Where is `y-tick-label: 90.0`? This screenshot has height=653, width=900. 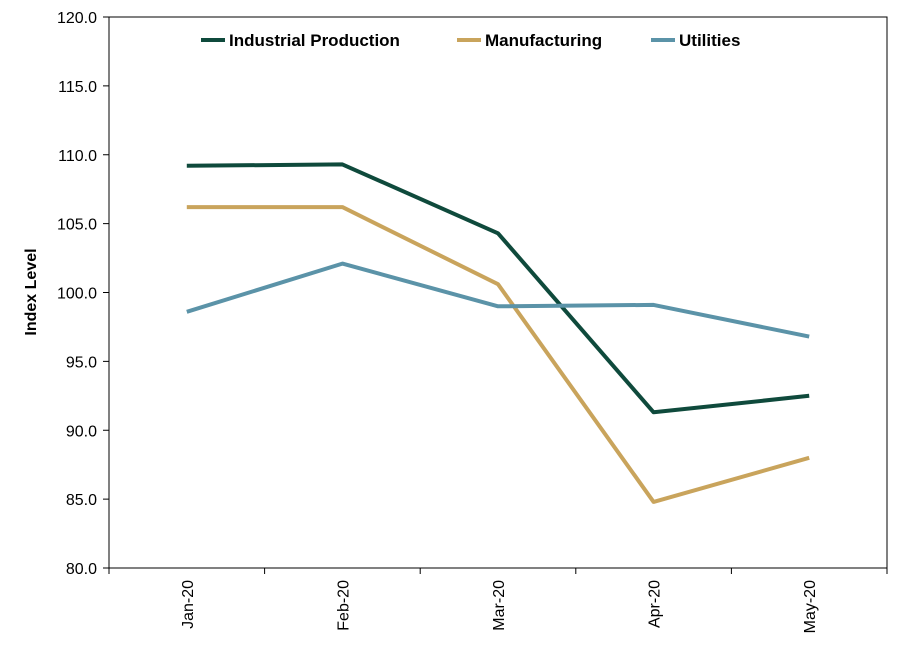 y-tick-label: 90.0 is located at coordinates (81, 431).